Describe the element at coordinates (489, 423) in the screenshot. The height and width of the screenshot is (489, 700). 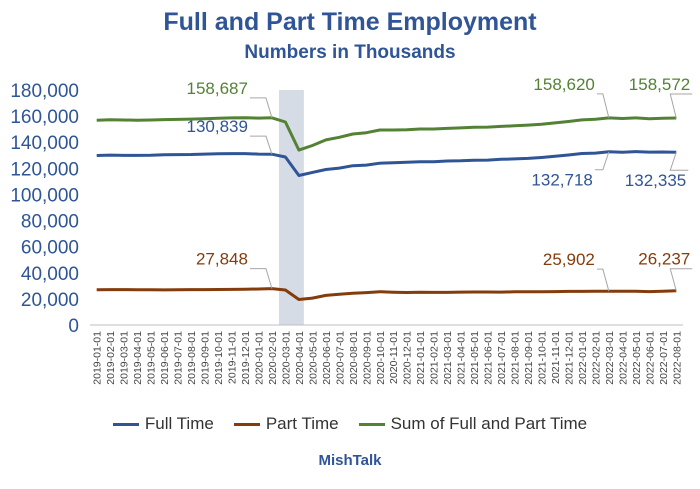
I see `legend-label-sum: Sum of Full and Part Time` at that location.